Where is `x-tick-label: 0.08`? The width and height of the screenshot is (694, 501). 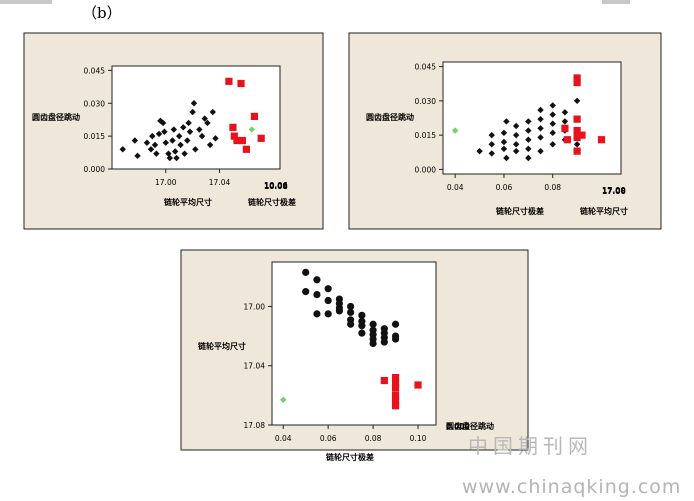
x-tick-label: 0.08 is located at coordinates (373, 438).